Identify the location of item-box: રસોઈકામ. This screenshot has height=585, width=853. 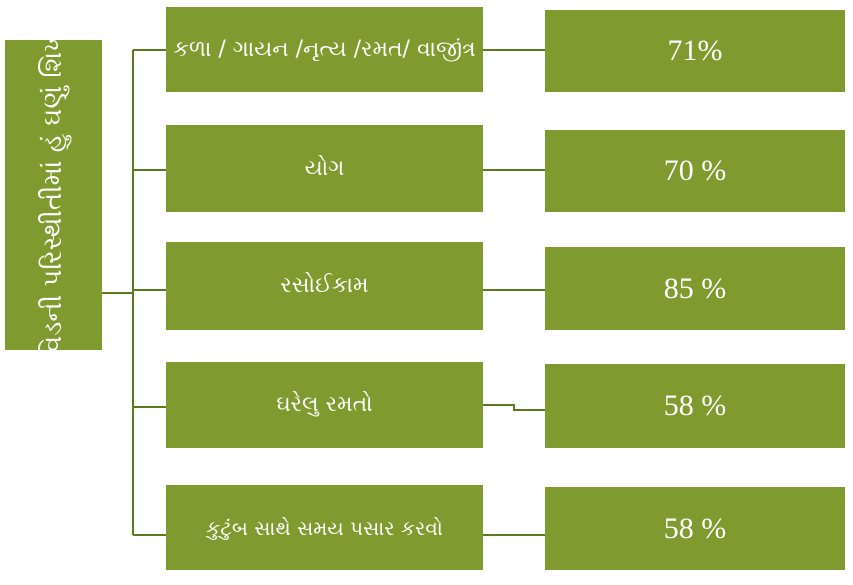
(324, 286).